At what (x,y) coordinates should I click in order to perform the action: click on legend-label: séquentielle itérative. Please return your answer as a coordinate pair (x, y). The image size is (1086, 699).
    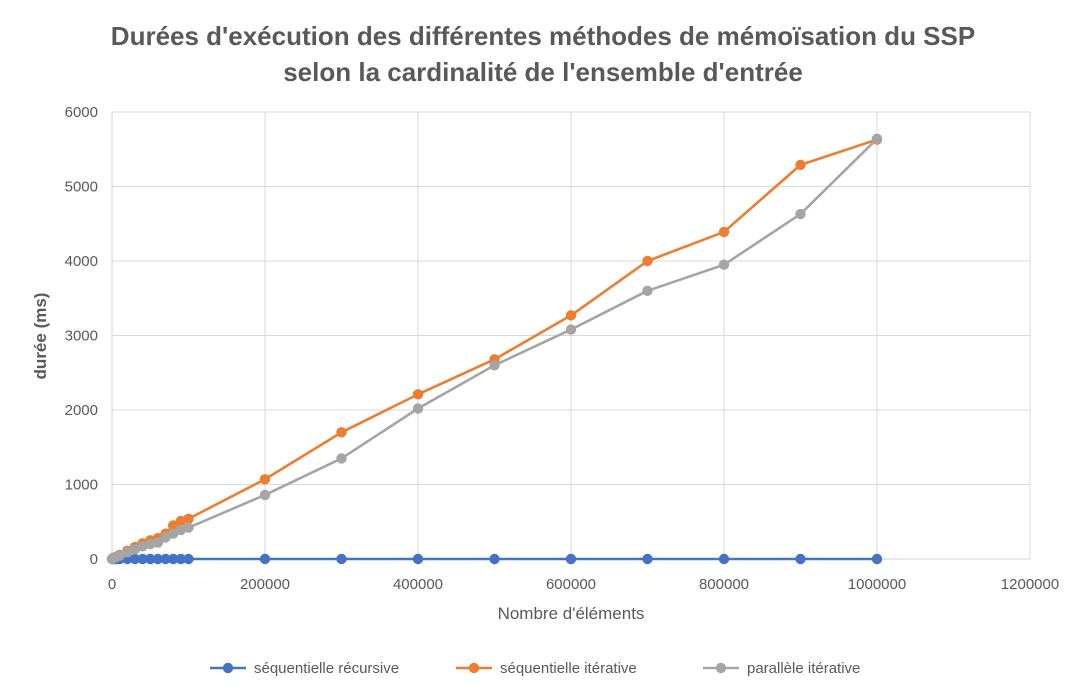
    Looking at the image, I should click on (568, 668).